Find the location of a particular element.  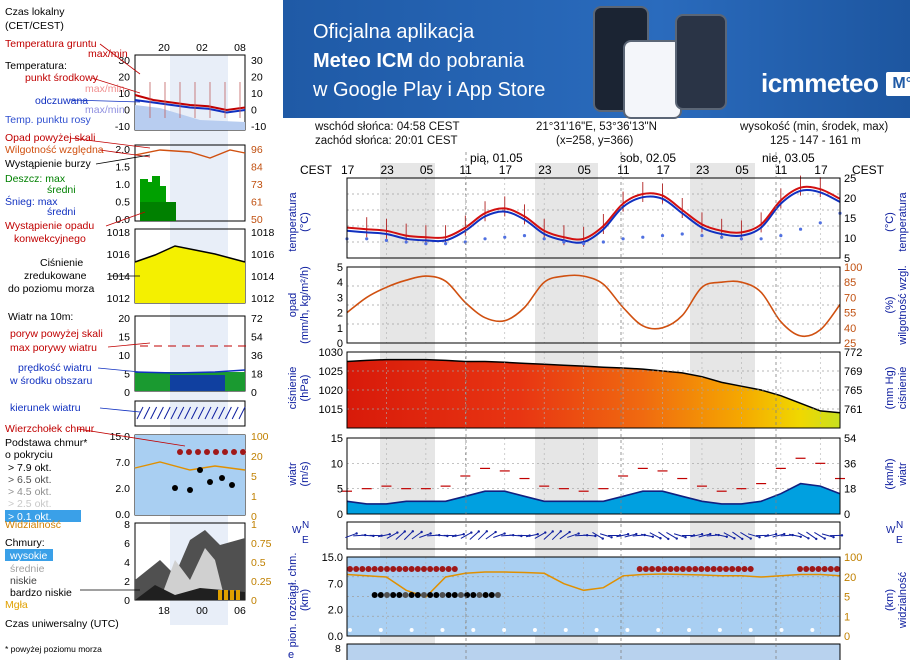

legend-cloud-bg is located at coordinates (190, 475).